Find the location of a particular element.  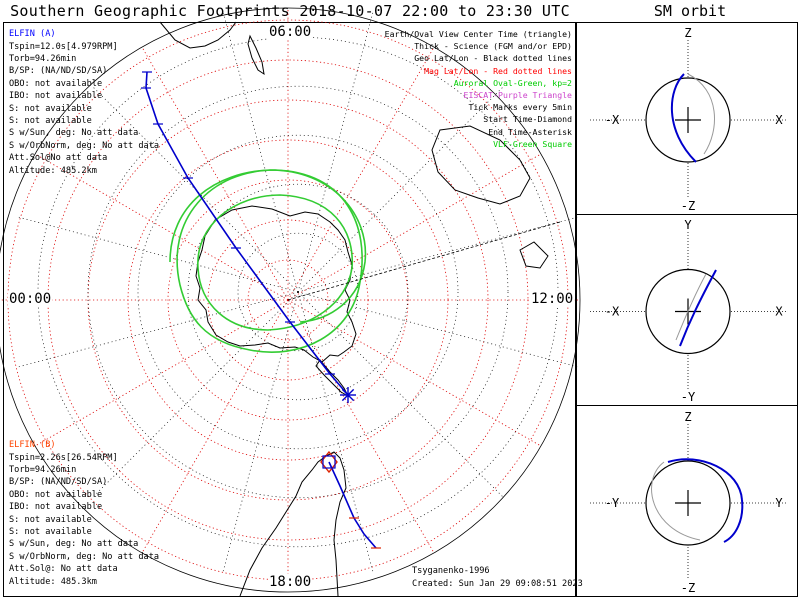

mlt-label-top: 06:00 is located at coordinates (290, 32).